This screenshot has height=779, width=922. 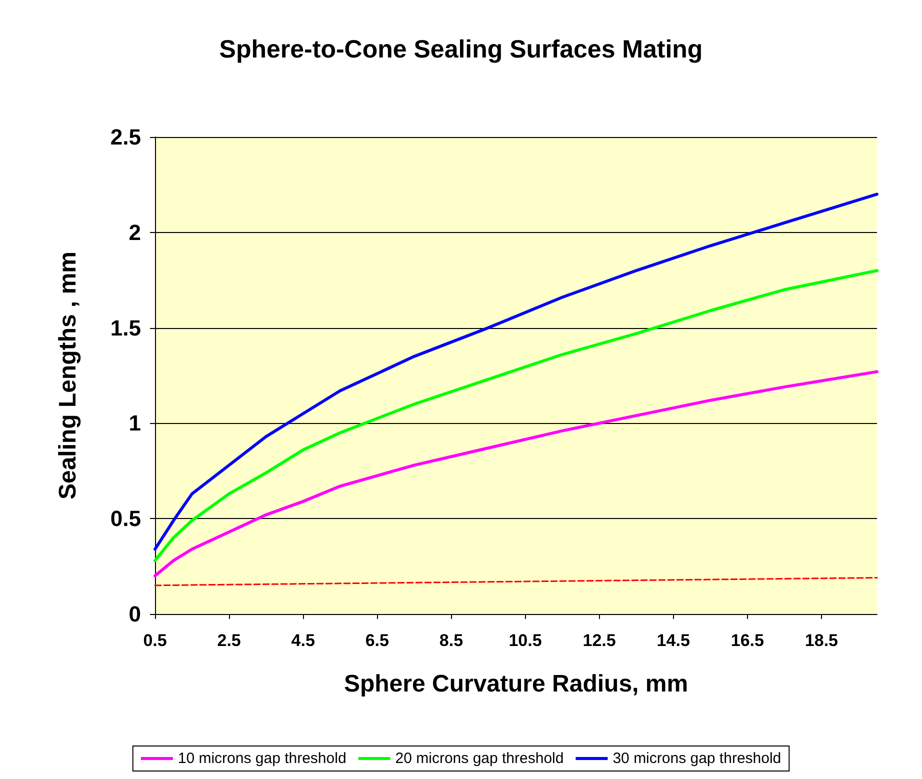 I want to click on y-tick-label: 2.5, so click(x=125, y=137).